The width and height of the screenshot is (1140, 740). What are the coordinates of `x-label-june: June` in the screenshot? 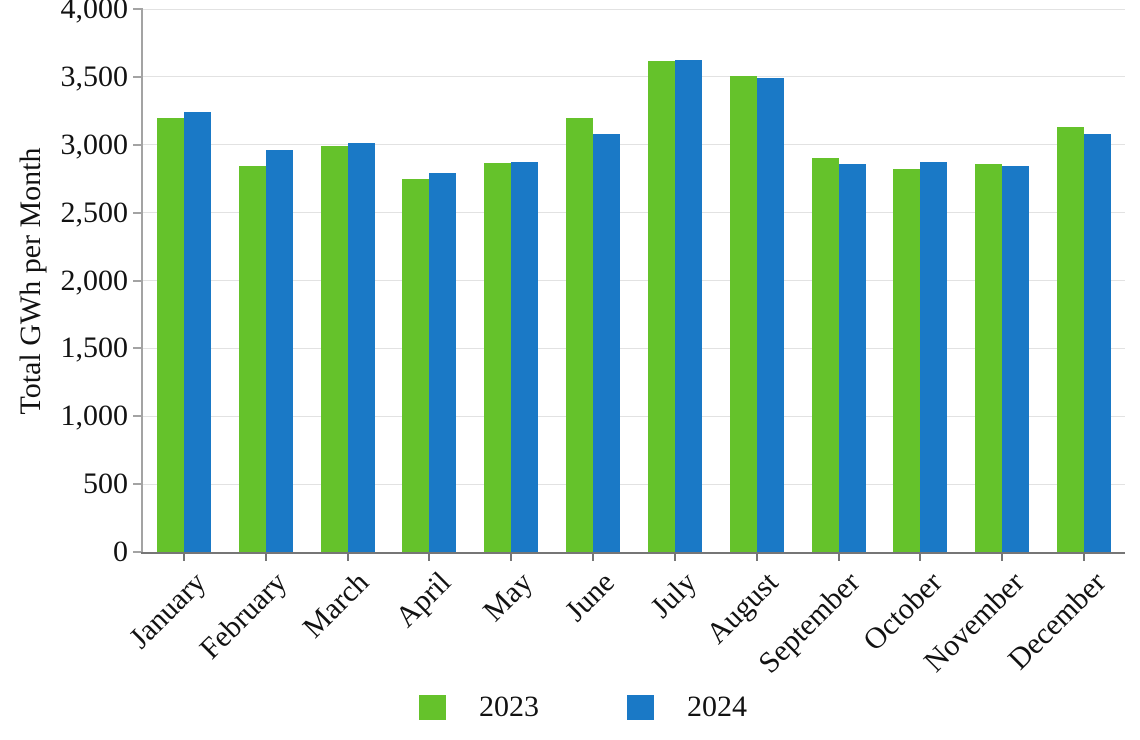 It's located at (589, 596).